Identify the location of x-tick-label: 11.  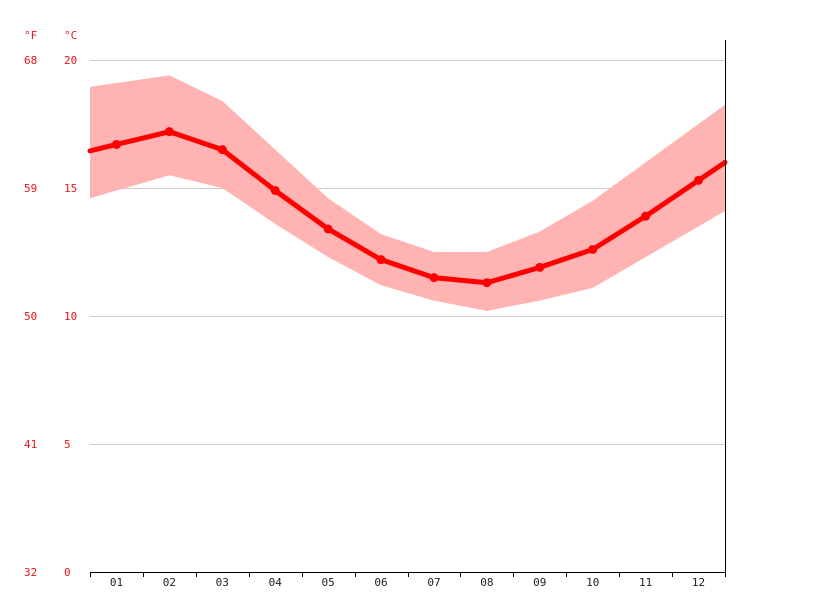
(645, 582).